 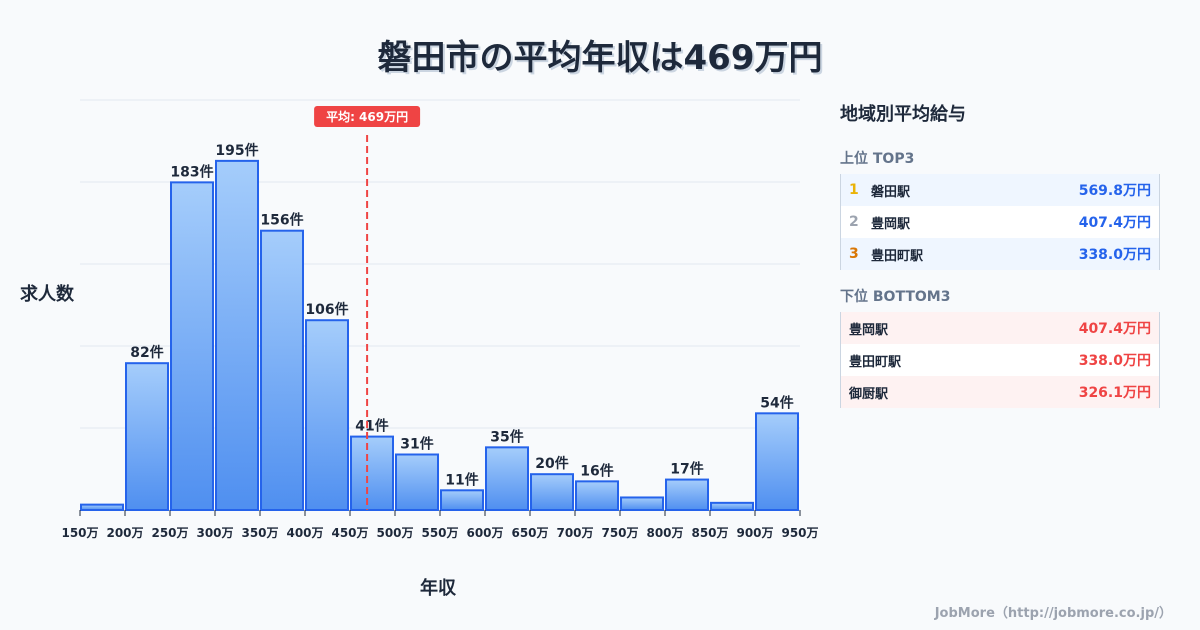 I want to click on x-tick-label: 300万, so click(x=214, y=533).